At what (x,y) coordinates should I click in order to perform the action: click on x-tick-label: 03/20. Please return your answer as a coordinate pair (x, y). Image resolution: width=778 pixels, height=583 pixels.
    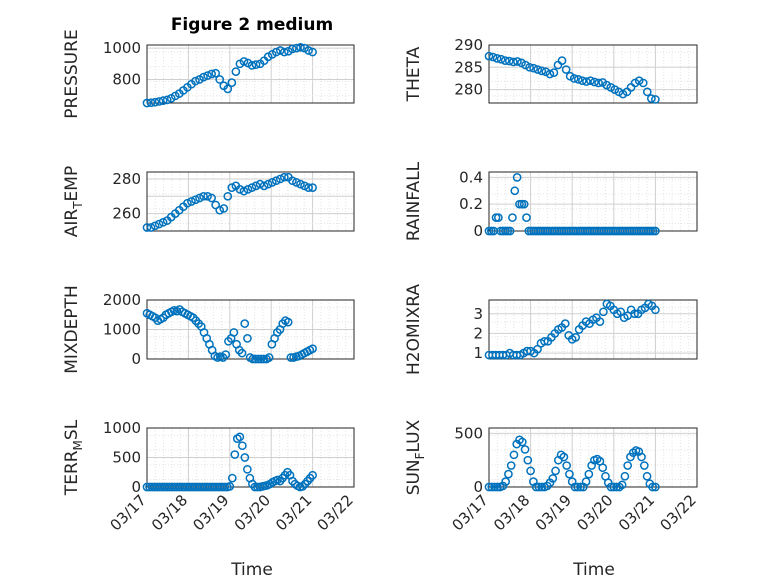
    Looking at the image, I should click on (252, 512).